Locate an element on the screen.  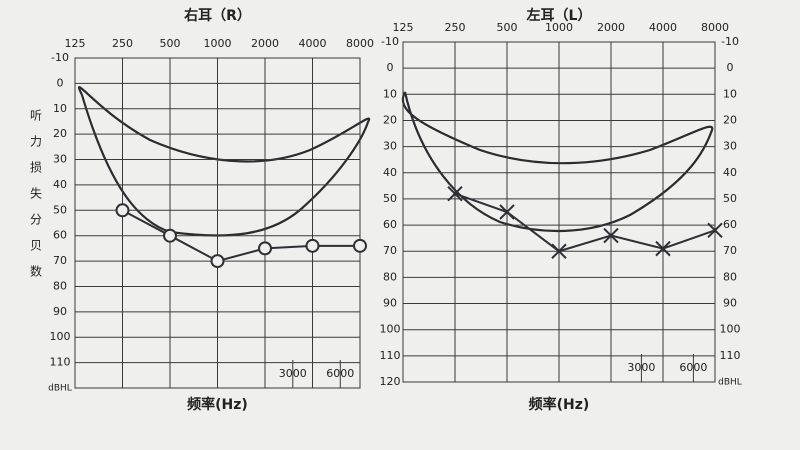
y2-tick-label: 110 is located at coordinates (730, 355).